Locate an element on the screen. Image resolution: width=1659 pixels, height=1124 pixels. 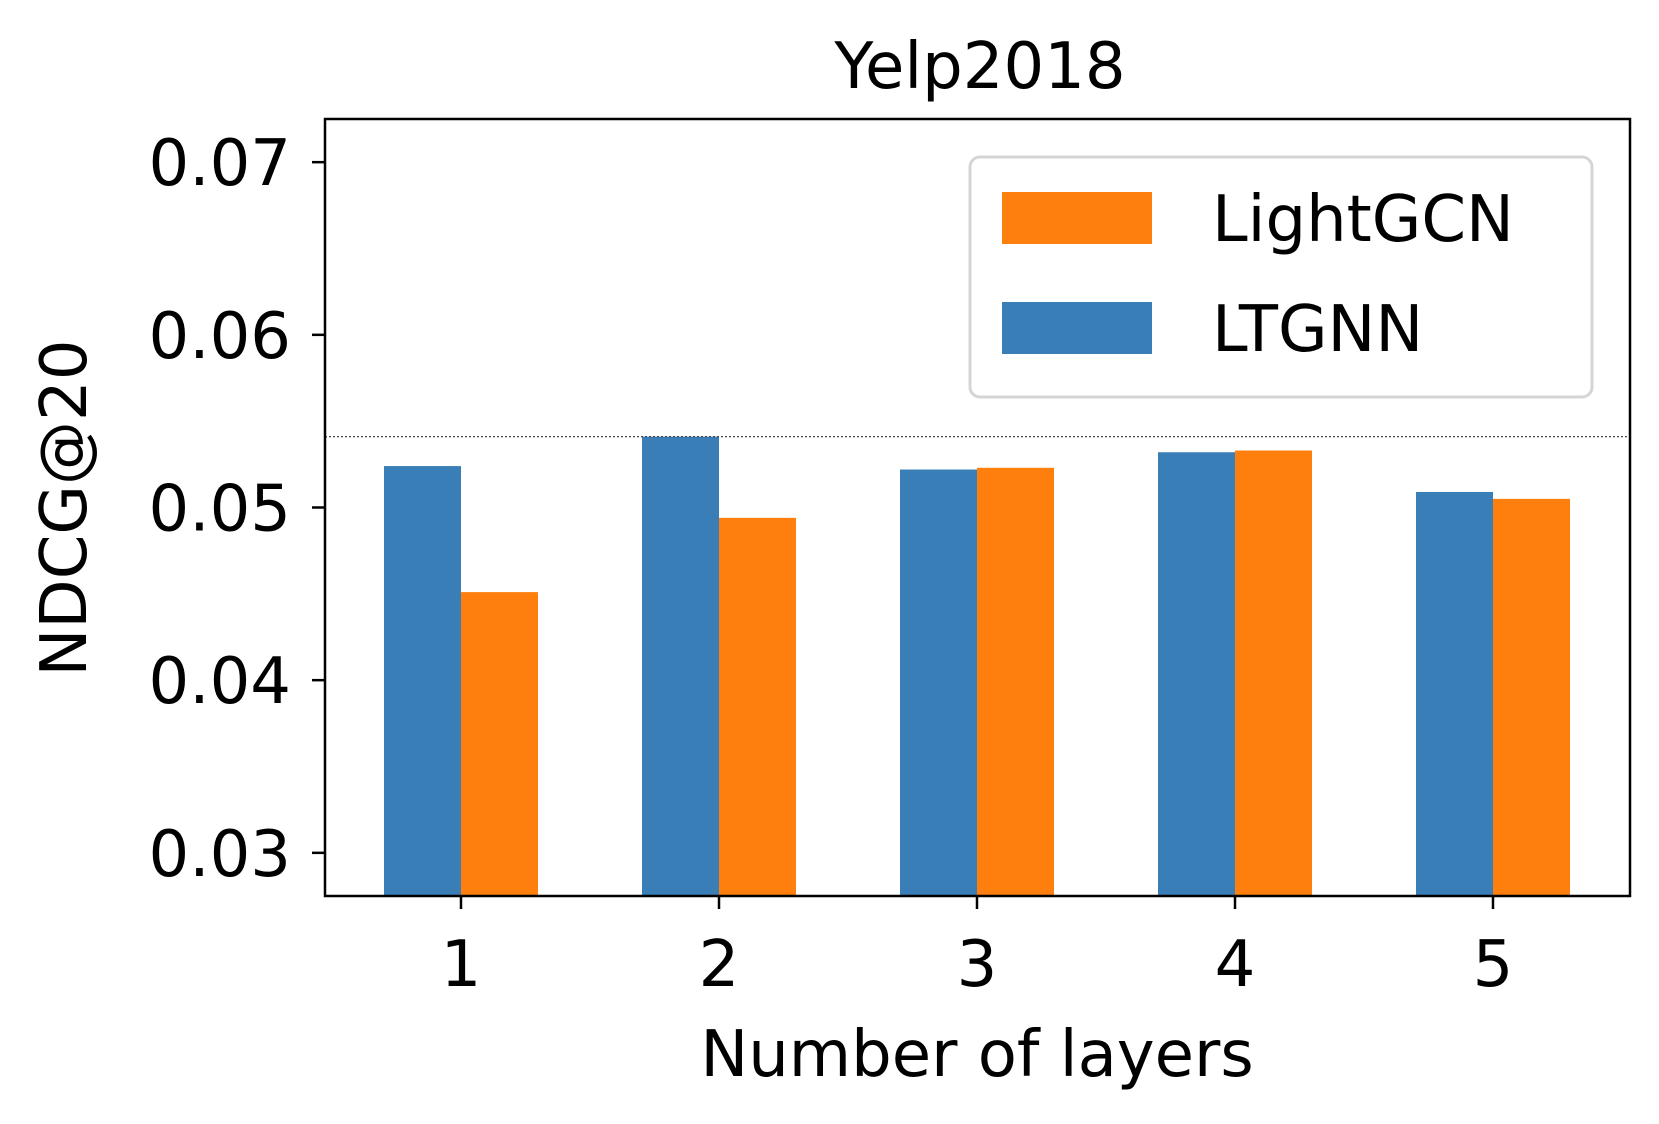
x-tick-label: 3 is located at coordinates (977, 965).